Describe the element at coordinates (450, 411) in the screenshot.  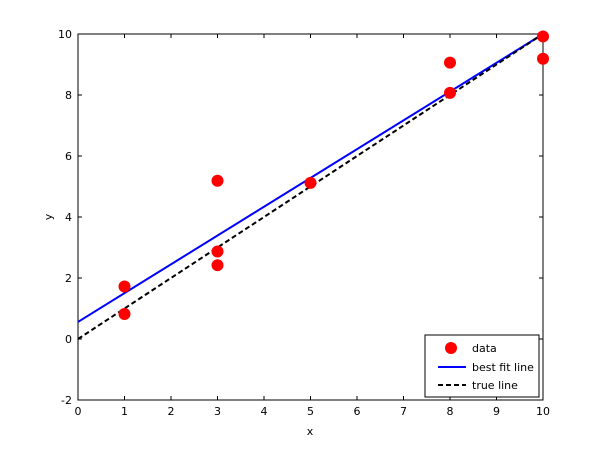
I see `x-tick-label: 8` at that location.